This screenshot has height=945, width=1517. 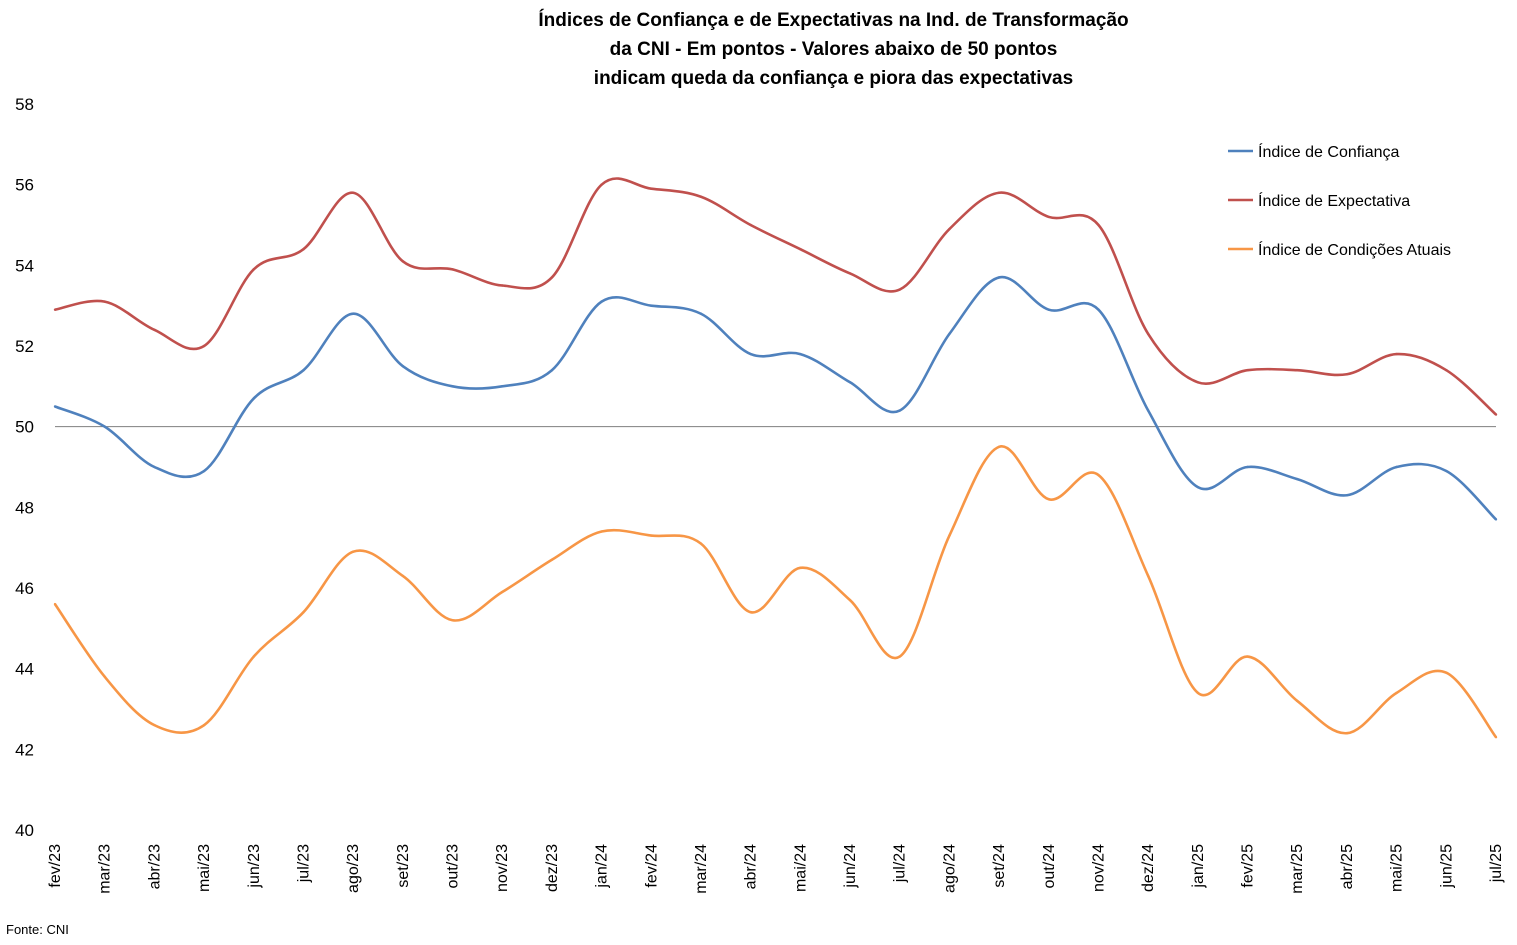 I want to click on x-tick-label: jul/24, so click(x=900, y=863).